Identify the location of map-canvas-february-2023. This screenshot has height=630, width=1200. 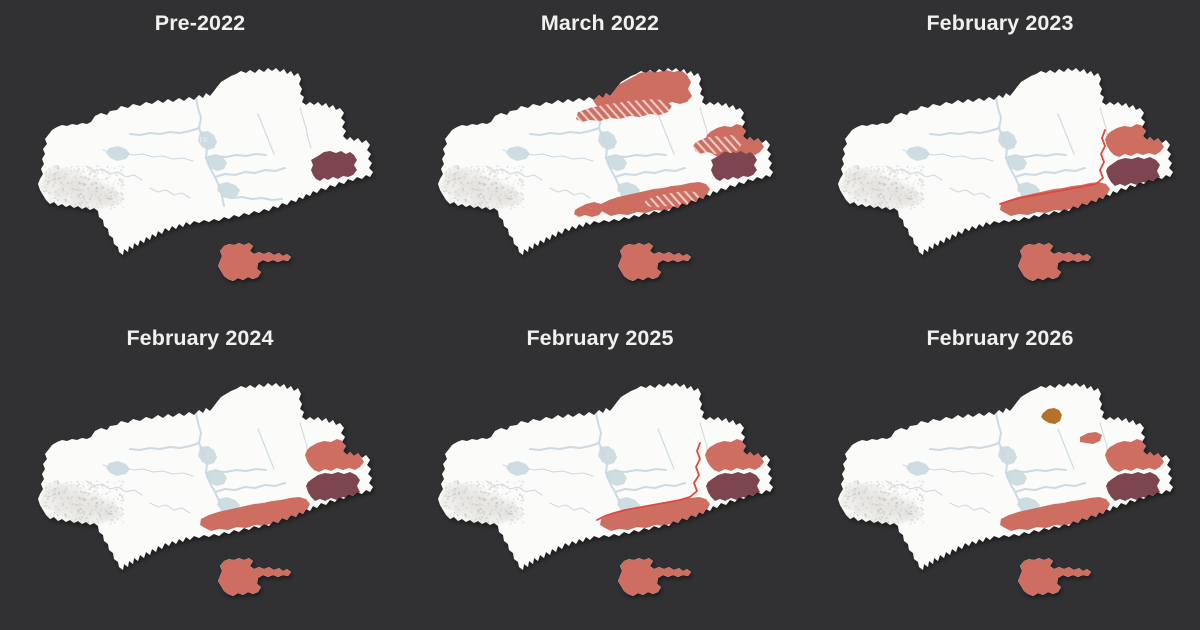
(1000, 172).